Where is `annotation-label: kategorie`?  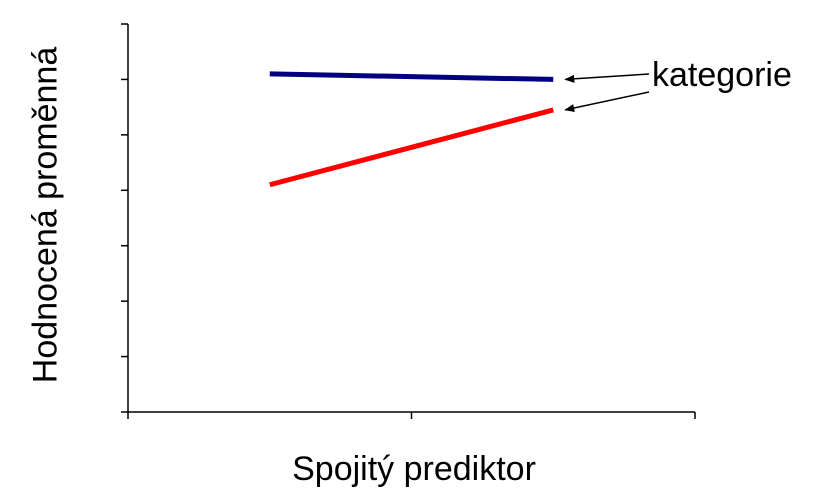 annotation-label: kategorie is located at coordinates (722, 75).